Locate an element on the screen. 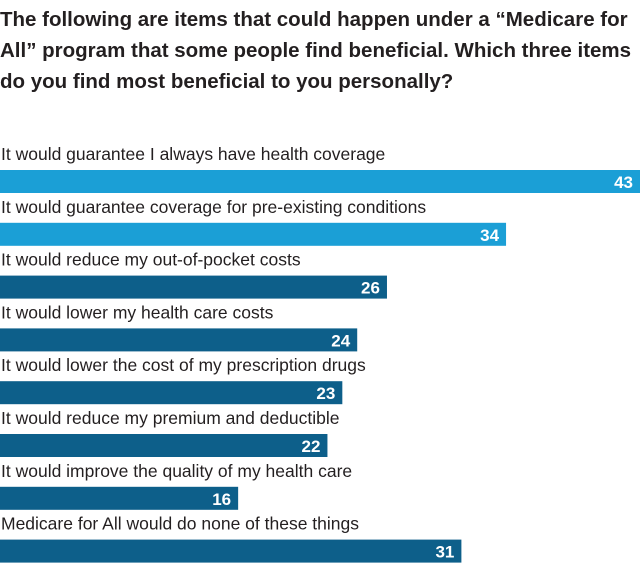 This screenshot has width=640, height=571. bar-it-would-guarantee-i-always-have-health-coverage is located at coordinates (320, 181).